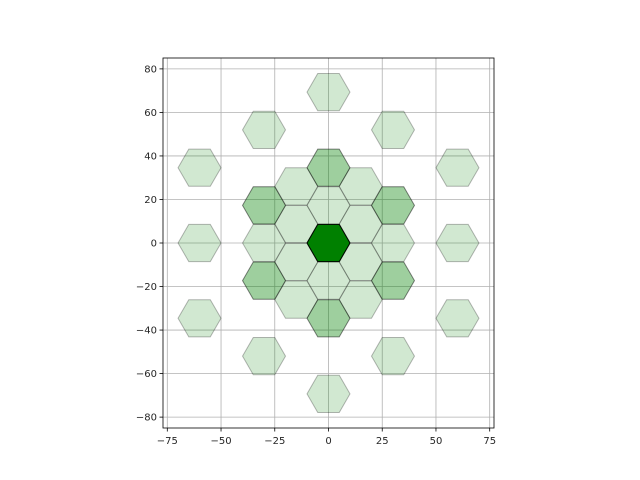  What do you see at coordinates (382, 441) in the screenshot?
I see `x-tick-label: 25` at bounding box center [382, 441].